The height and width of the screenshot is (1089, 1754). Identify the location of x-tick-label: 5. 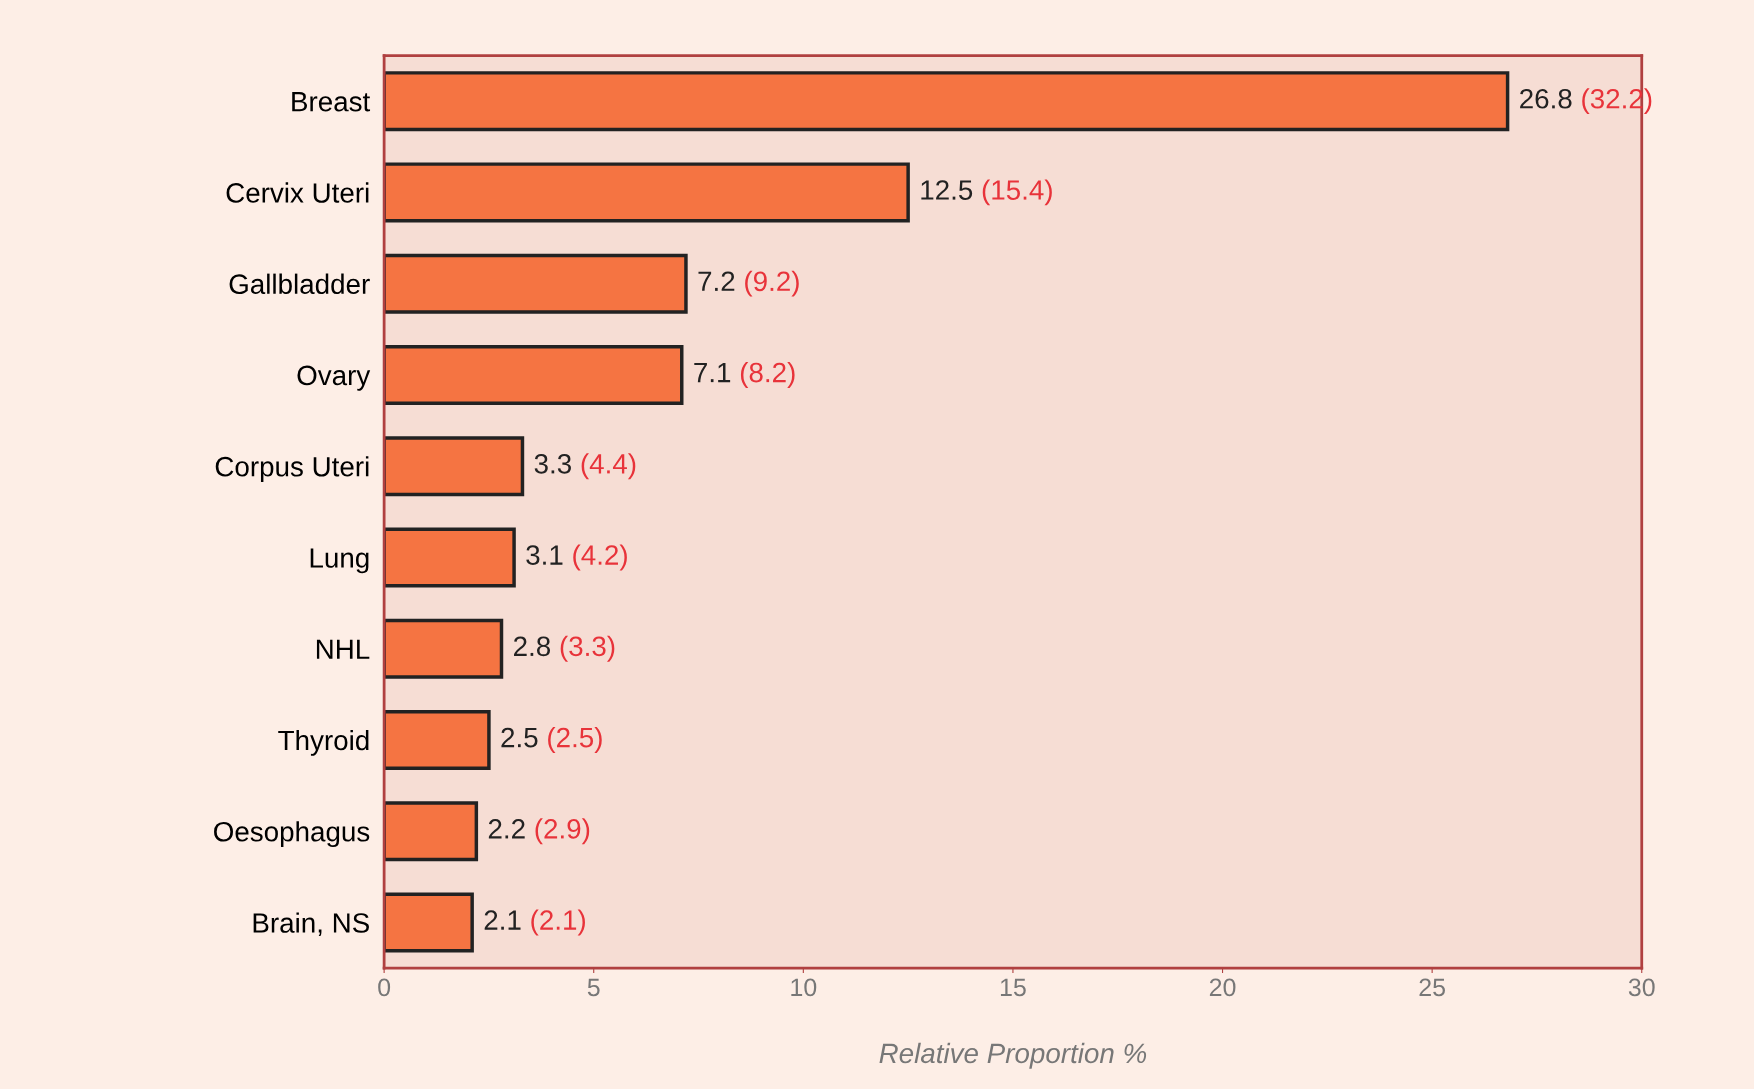
(593, 987).